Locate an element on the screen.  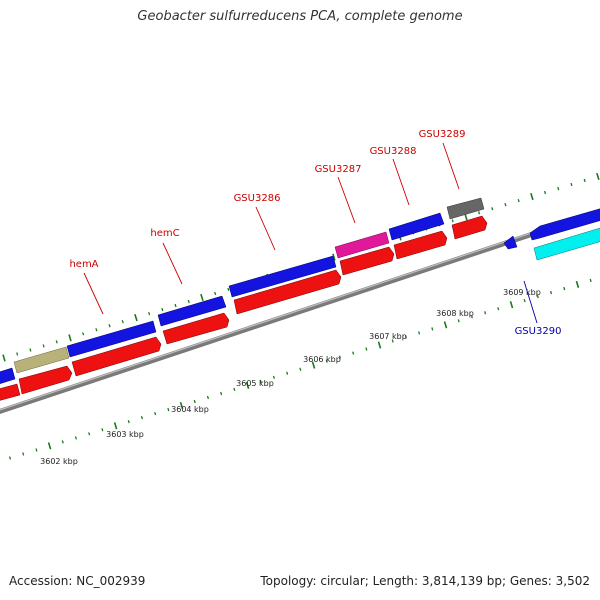
gene-feature-khaki is located at coordinates (41, 360).